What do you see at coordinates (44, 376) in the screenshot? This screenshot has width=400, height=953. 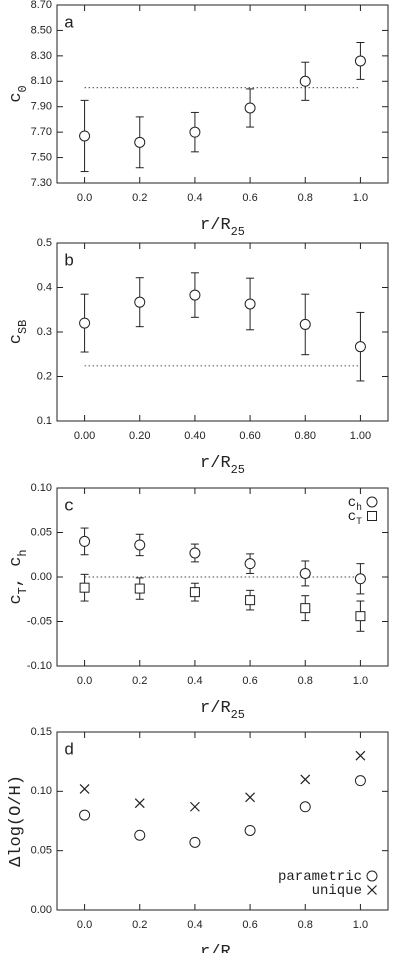 I see `y-tick-label: 0.2` at bounding box center [44, 376].